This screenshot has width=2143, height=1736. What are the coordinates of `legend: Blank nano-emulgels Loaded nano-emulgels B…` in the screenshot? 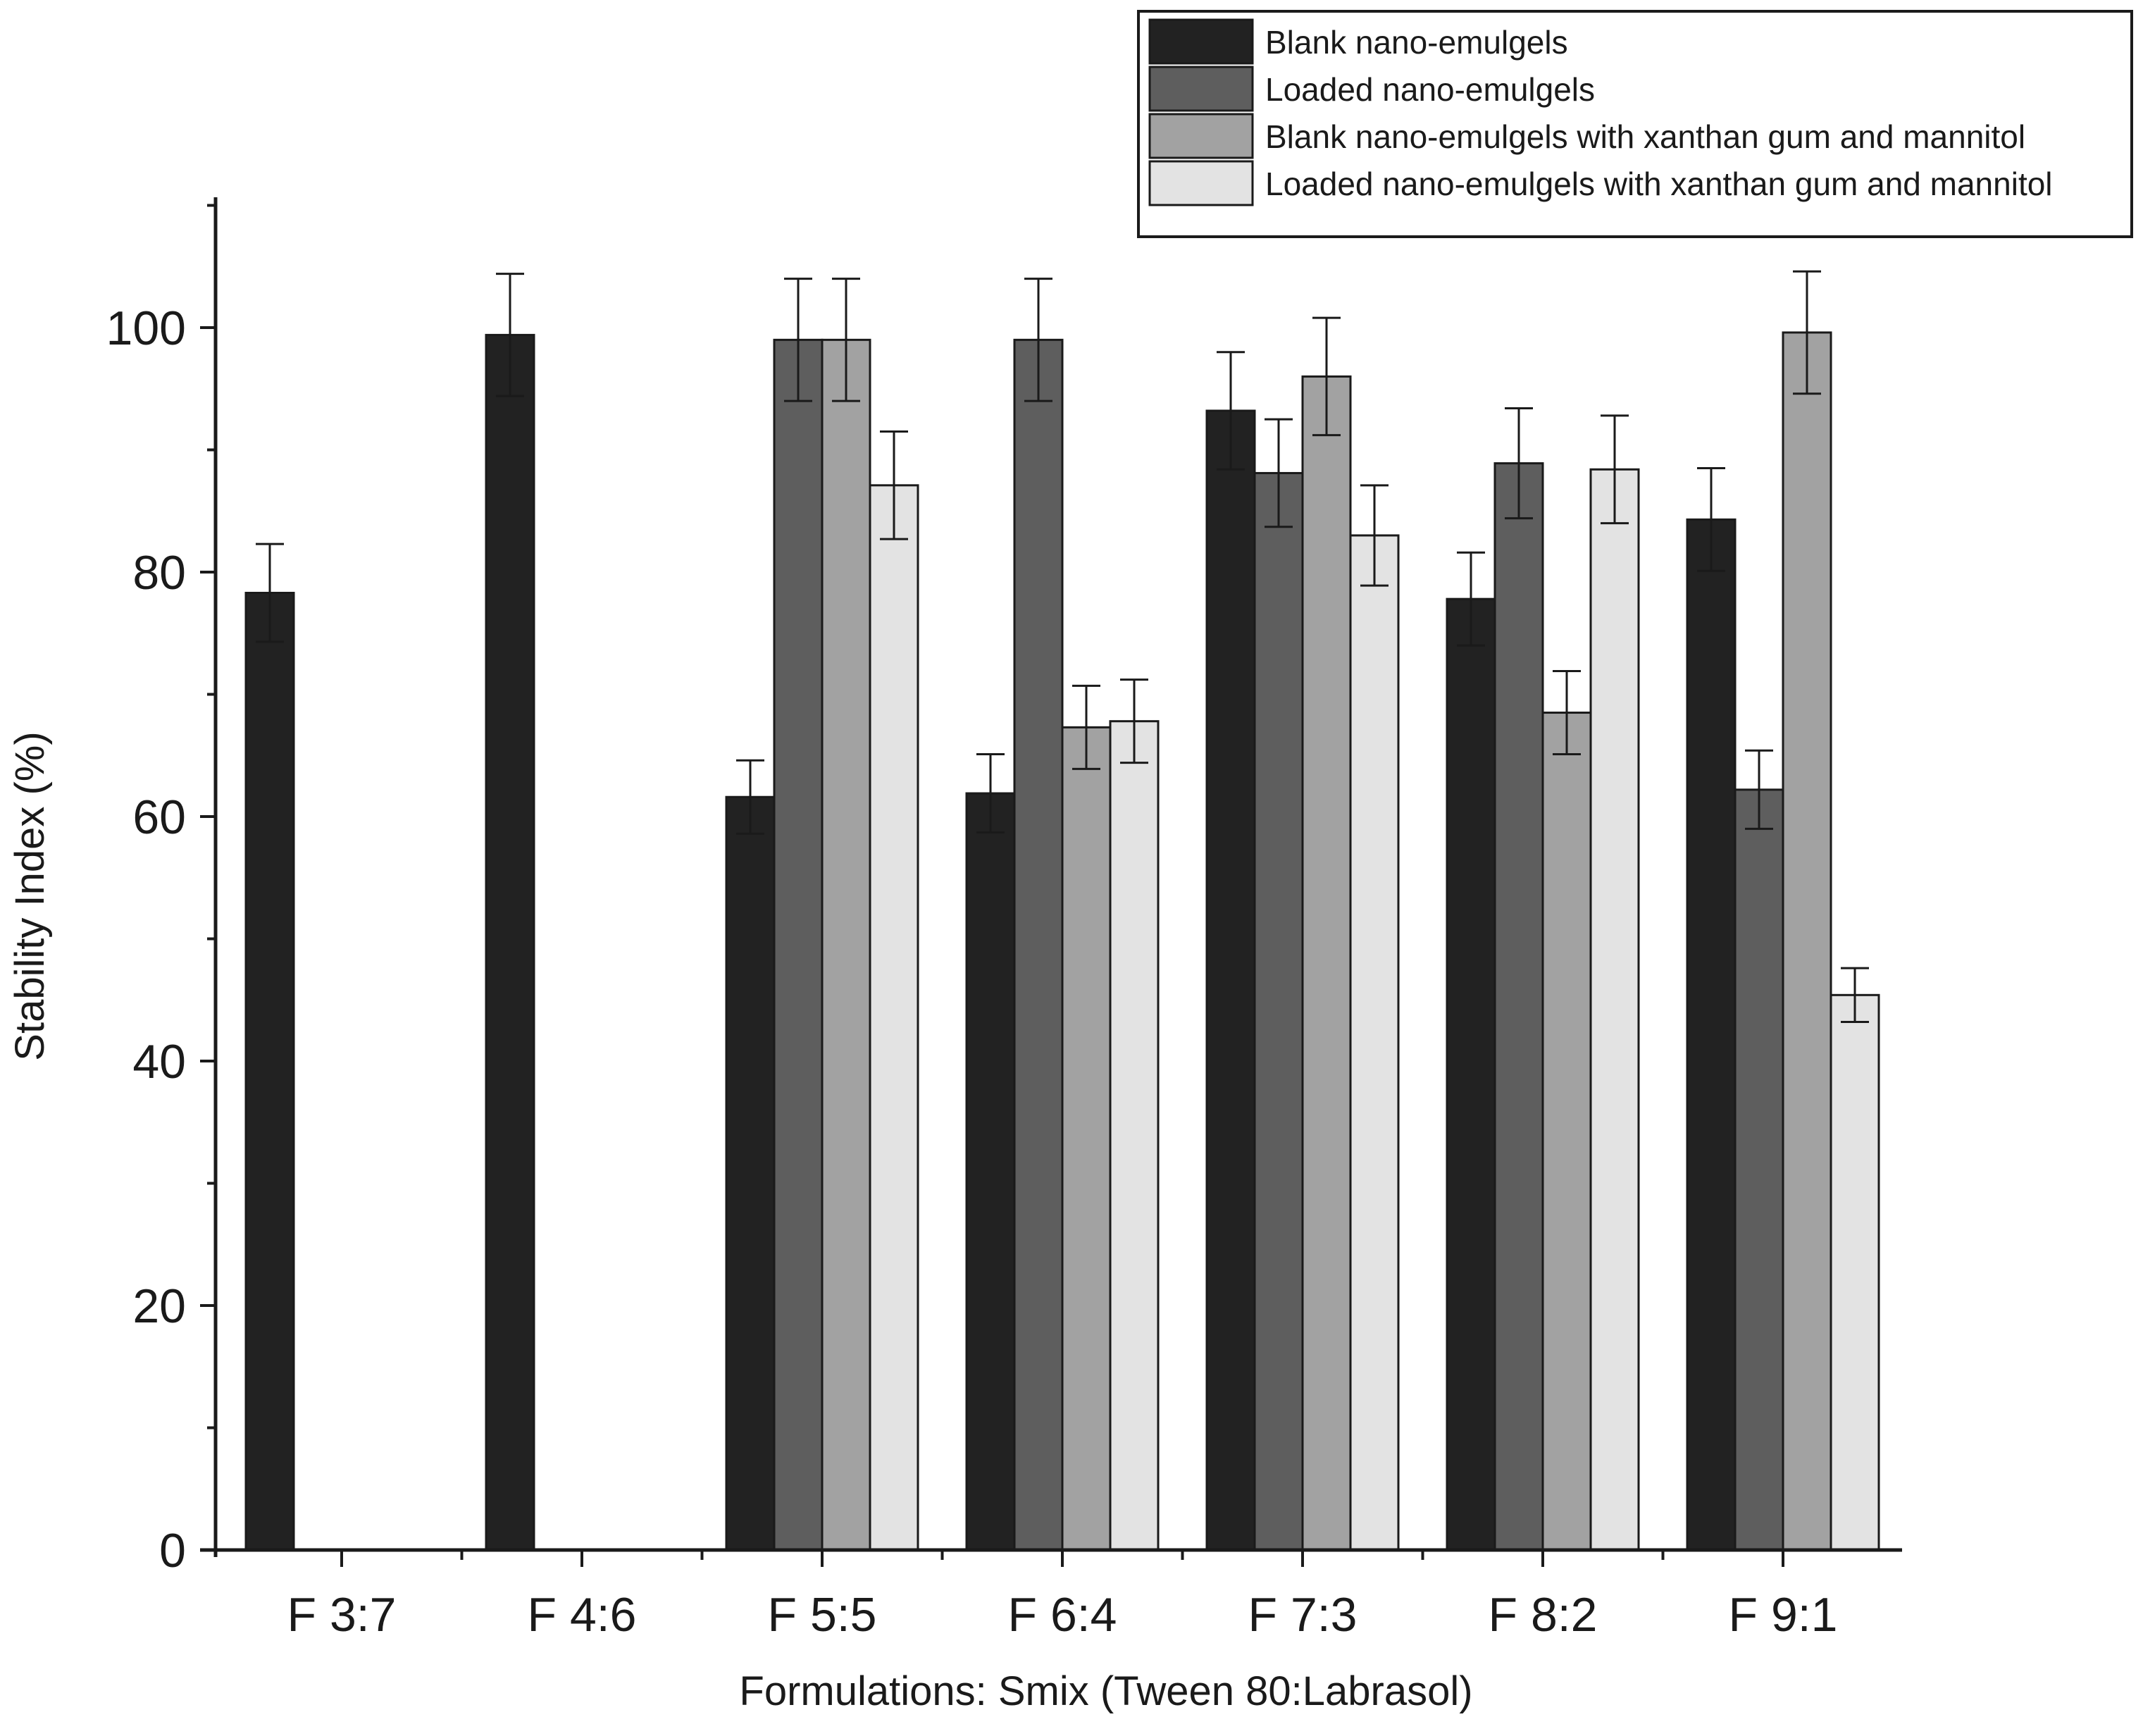 It's located at (1635, 124).